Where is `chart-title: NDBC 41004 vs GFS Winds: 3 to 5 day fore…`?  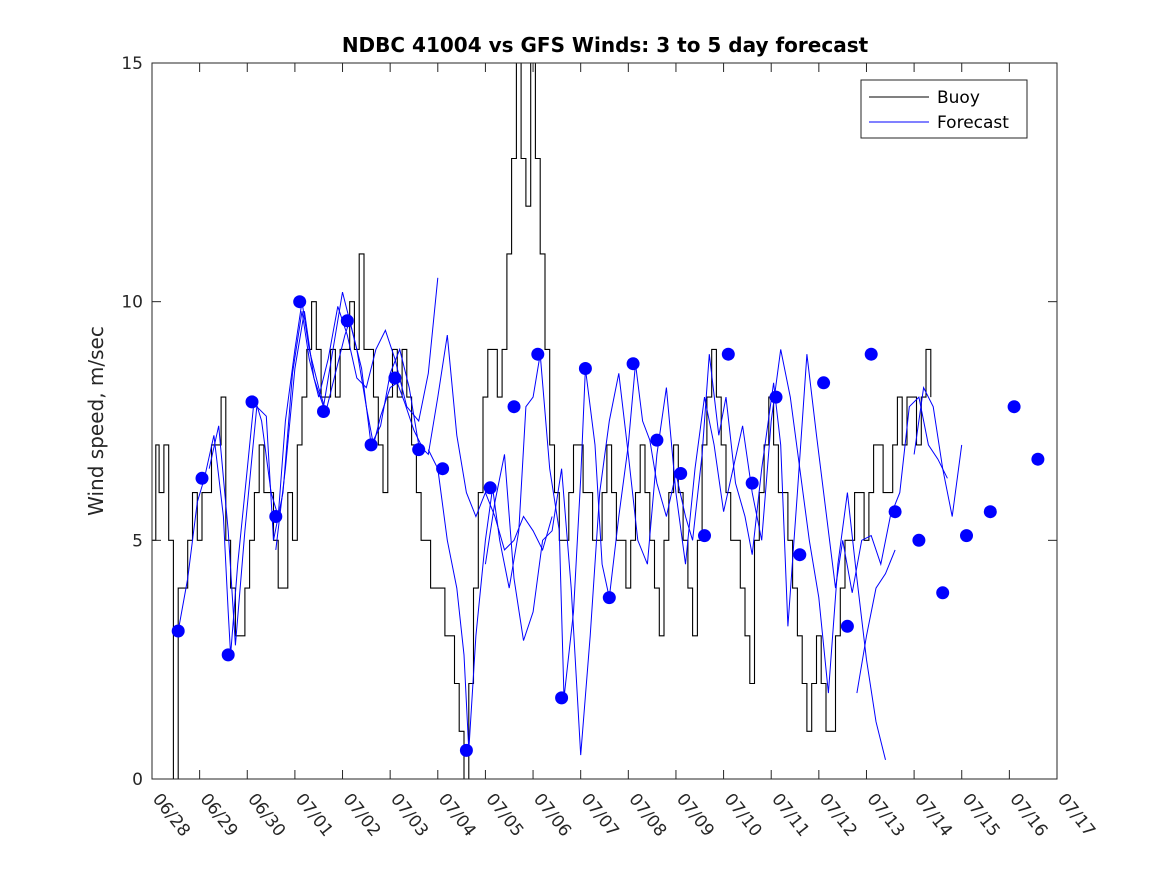
chart-title: NDBC 41004 vs GFS Winds: 3 to 5 day fore… is located at coordinates (605, 45).